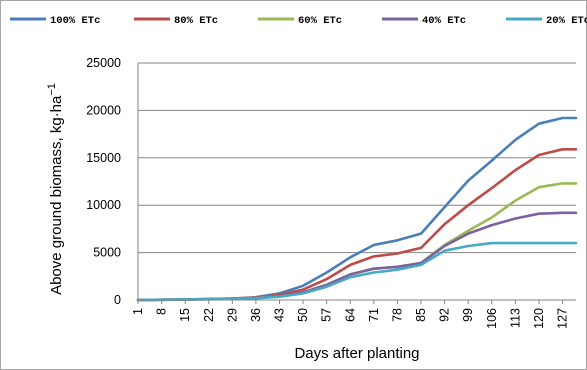 The width and height of the screenshot is (587, 370). What do you see at coordinates (444, 21) in the screenshot?
I see `legend-label-4: 40% ETc` at bounding box center [444, 21].